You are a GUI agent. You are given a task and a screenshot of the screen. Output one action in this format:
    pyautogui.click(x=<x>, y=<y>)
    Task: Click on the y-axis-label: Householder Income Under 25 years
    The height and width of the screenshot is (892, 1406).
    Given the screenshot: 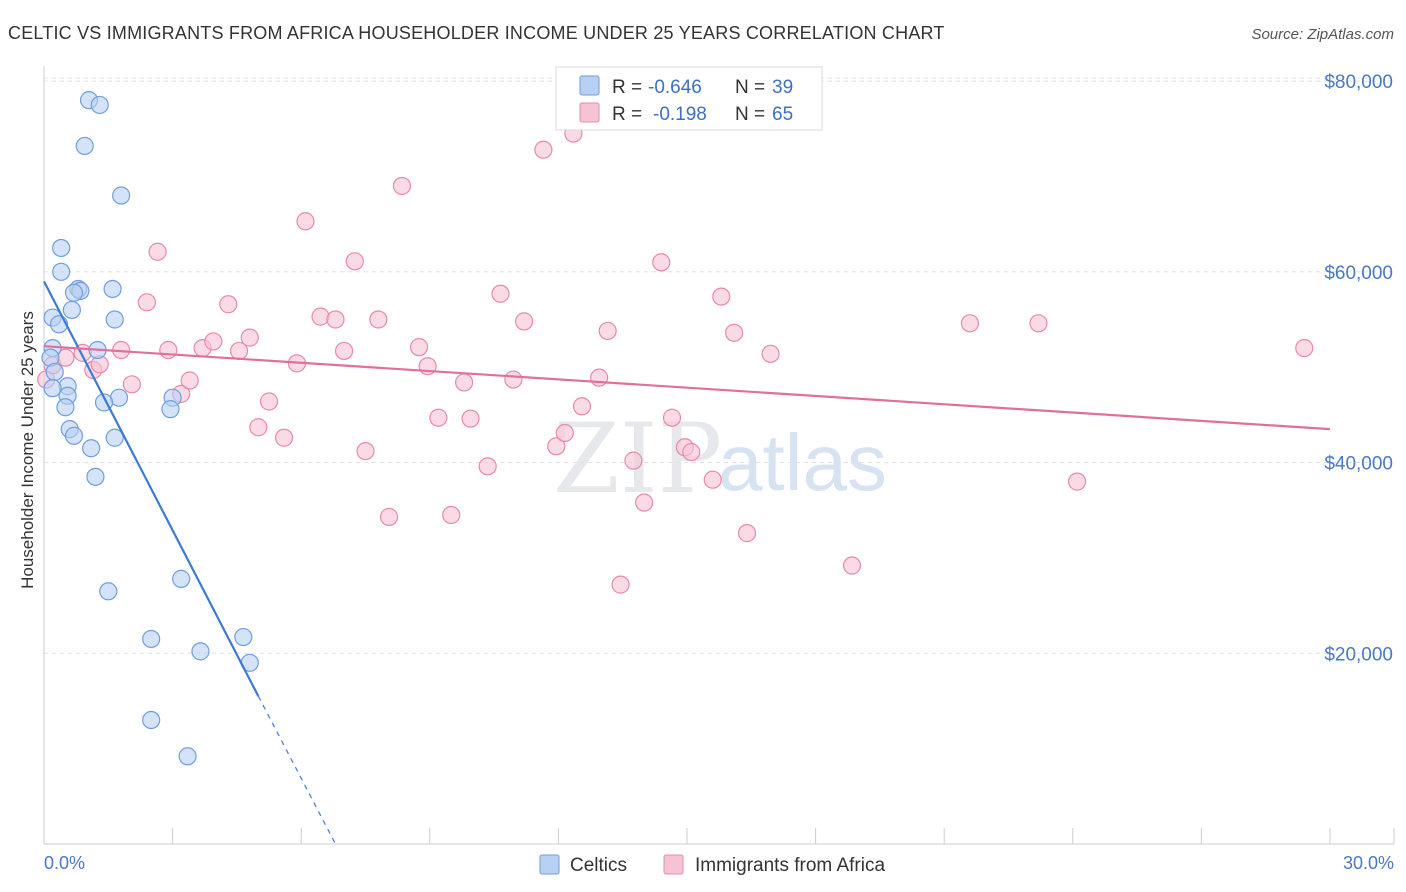 What is the action you would take?
    pyautogui.click(x=27, y=450)
    